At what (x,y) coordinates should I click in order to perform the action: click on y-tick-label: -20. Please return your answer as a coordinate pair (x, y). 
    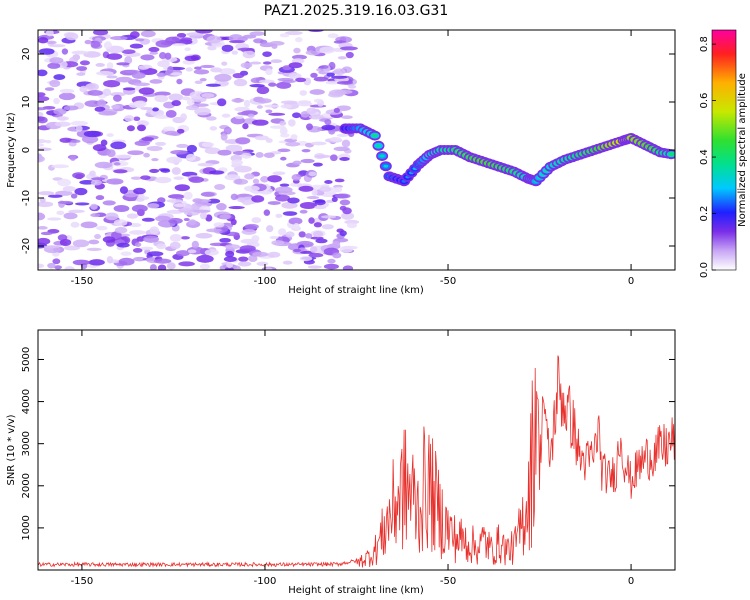
    Looking at the image, I should click on (26, 246).